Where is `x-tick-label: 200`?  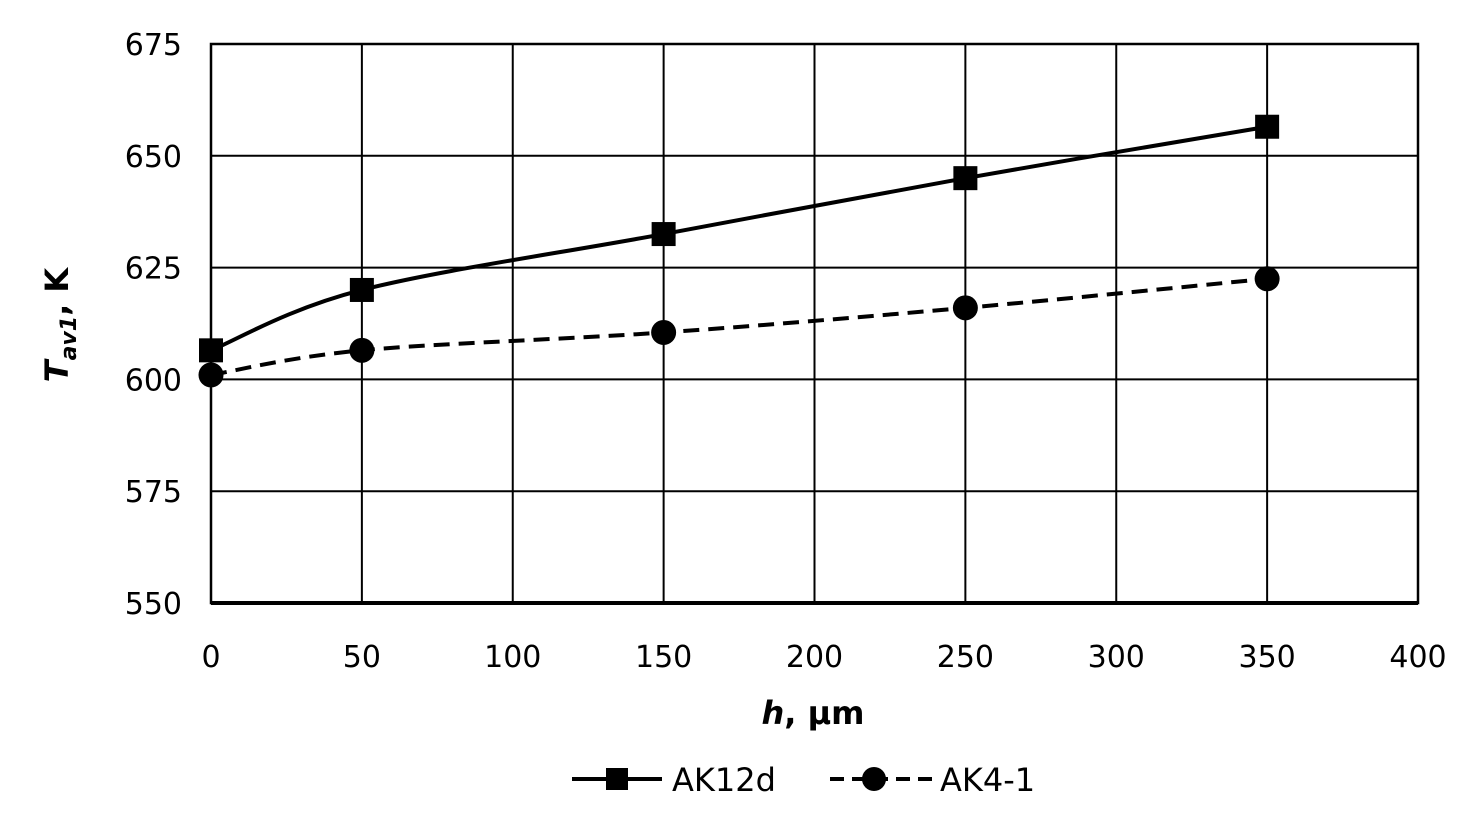 x-tick-label: 200 is located at coordinates (814, 657).